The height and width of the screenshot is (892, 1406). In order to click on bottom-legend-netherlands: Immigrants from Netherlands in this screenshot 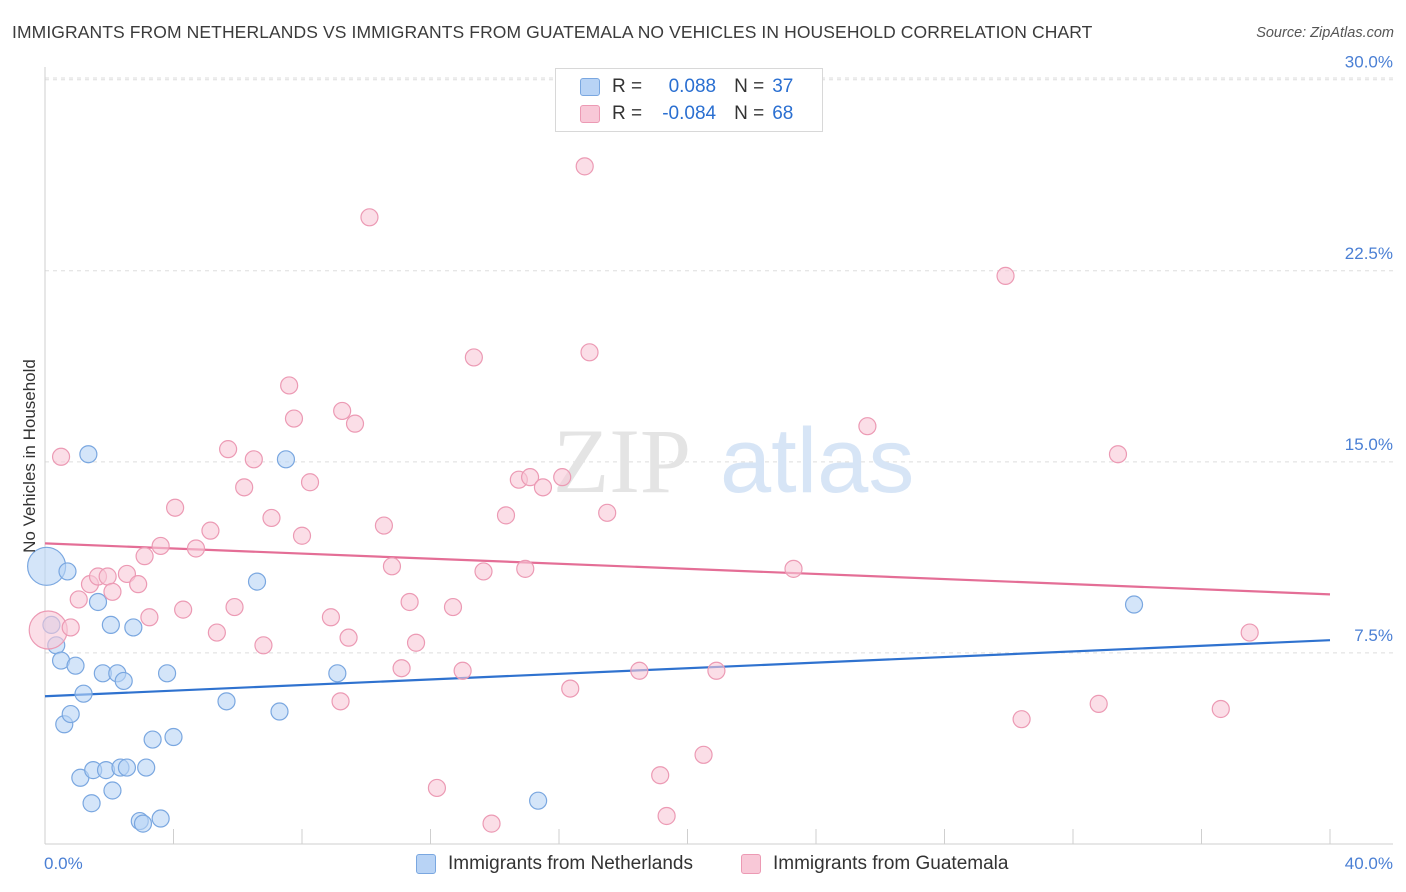, I will do `click(554, 864)`.